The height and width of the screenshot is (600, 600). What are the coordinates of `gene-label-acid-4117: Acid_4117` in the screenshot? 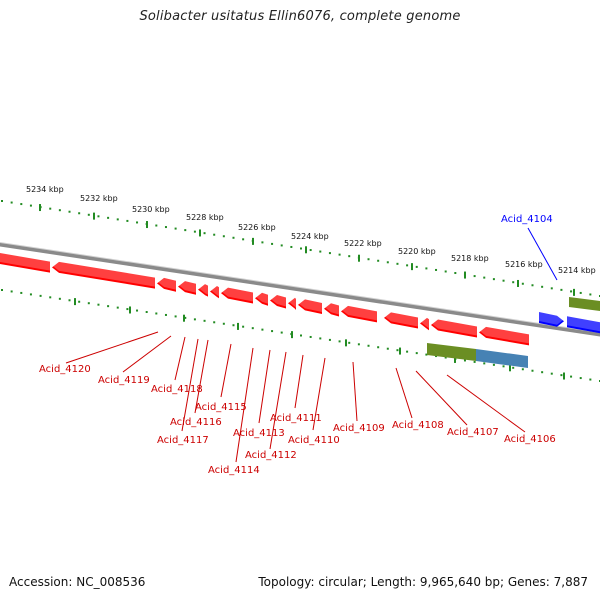 It's located at (183, 440).